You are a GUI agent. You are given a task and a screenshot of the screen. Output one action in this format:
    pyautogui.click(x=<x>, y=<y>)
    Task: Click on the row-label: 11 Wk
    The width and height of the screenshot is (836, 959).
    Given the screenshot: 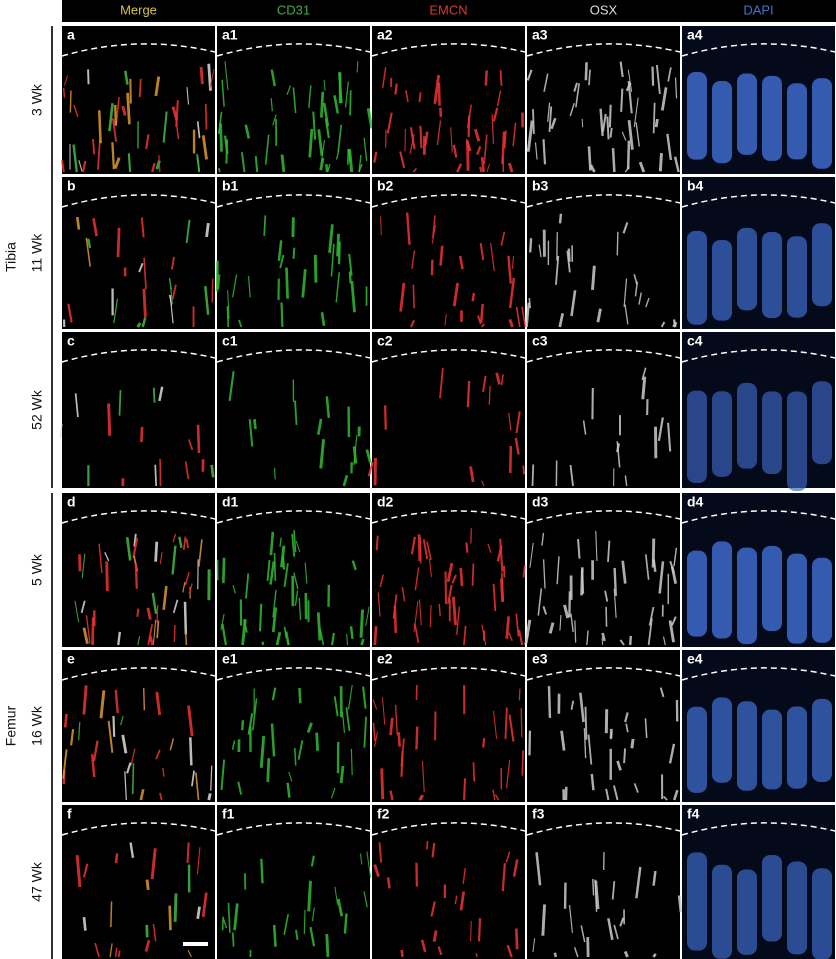 What is the action you would take?
    pyautogui.click(x=37, y=253)
    